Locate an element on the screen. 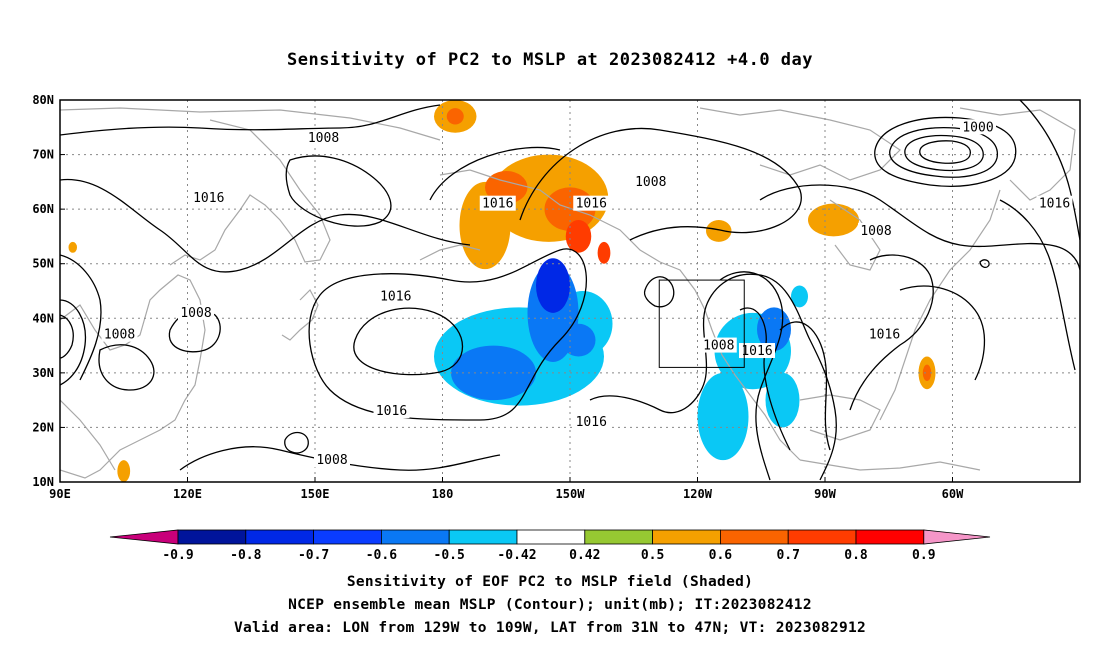  valid-area-box is located at coordinates (701, 323).